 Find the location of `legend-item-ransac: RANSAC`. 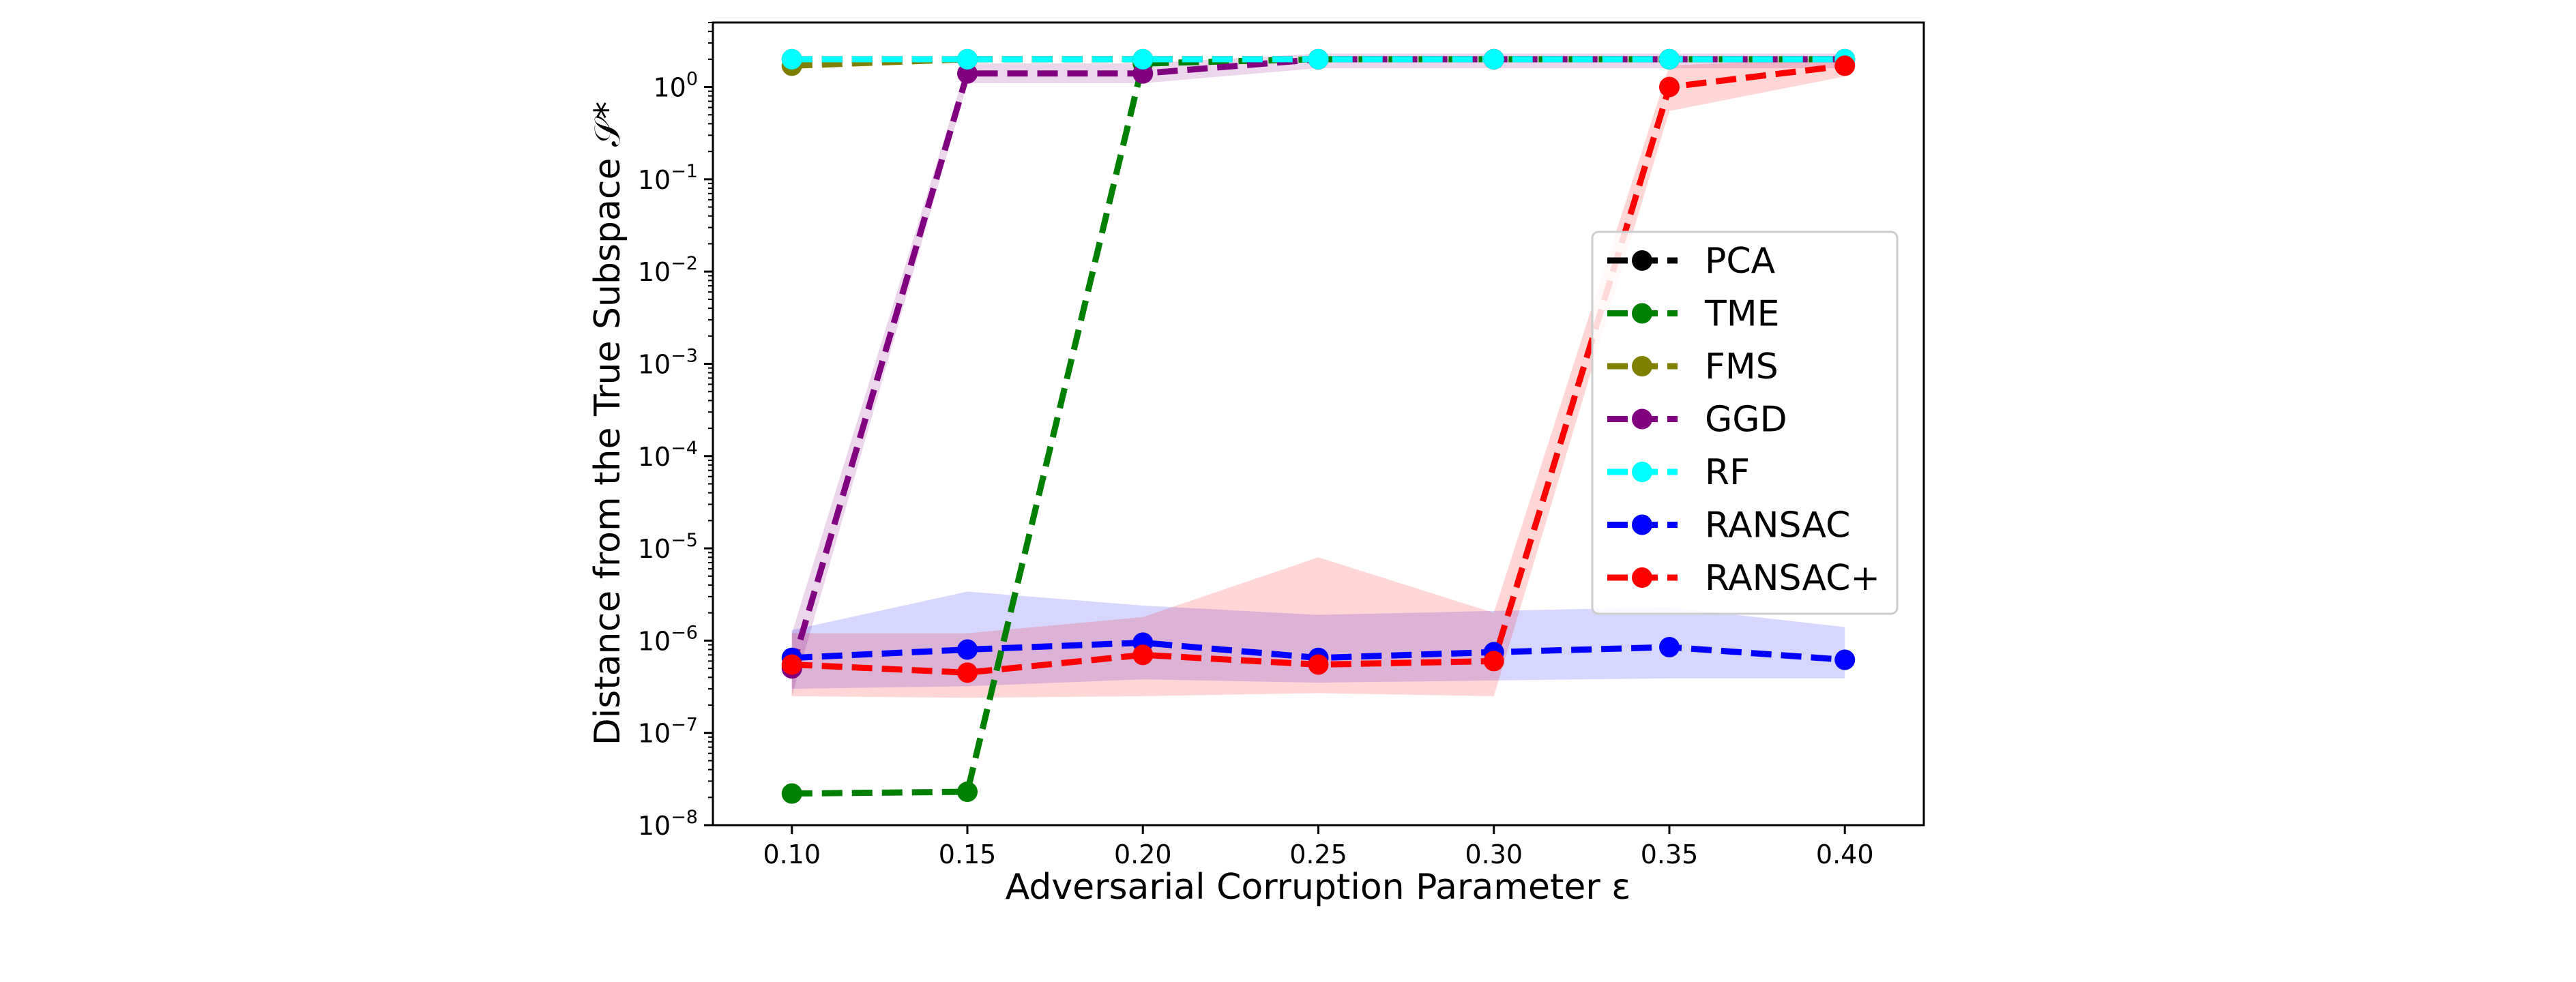

legend-item-ransac: RANSAC is located at coordinates (1728, 525).